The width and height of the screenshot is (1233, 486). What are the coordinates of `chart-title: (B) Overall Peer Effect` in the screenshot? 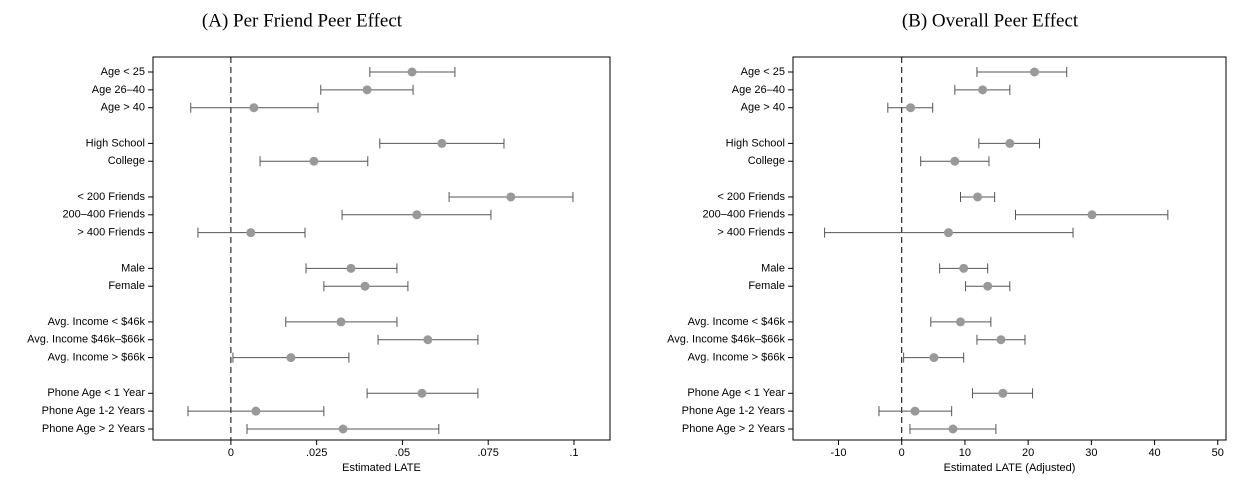 It's located at (990, 20).